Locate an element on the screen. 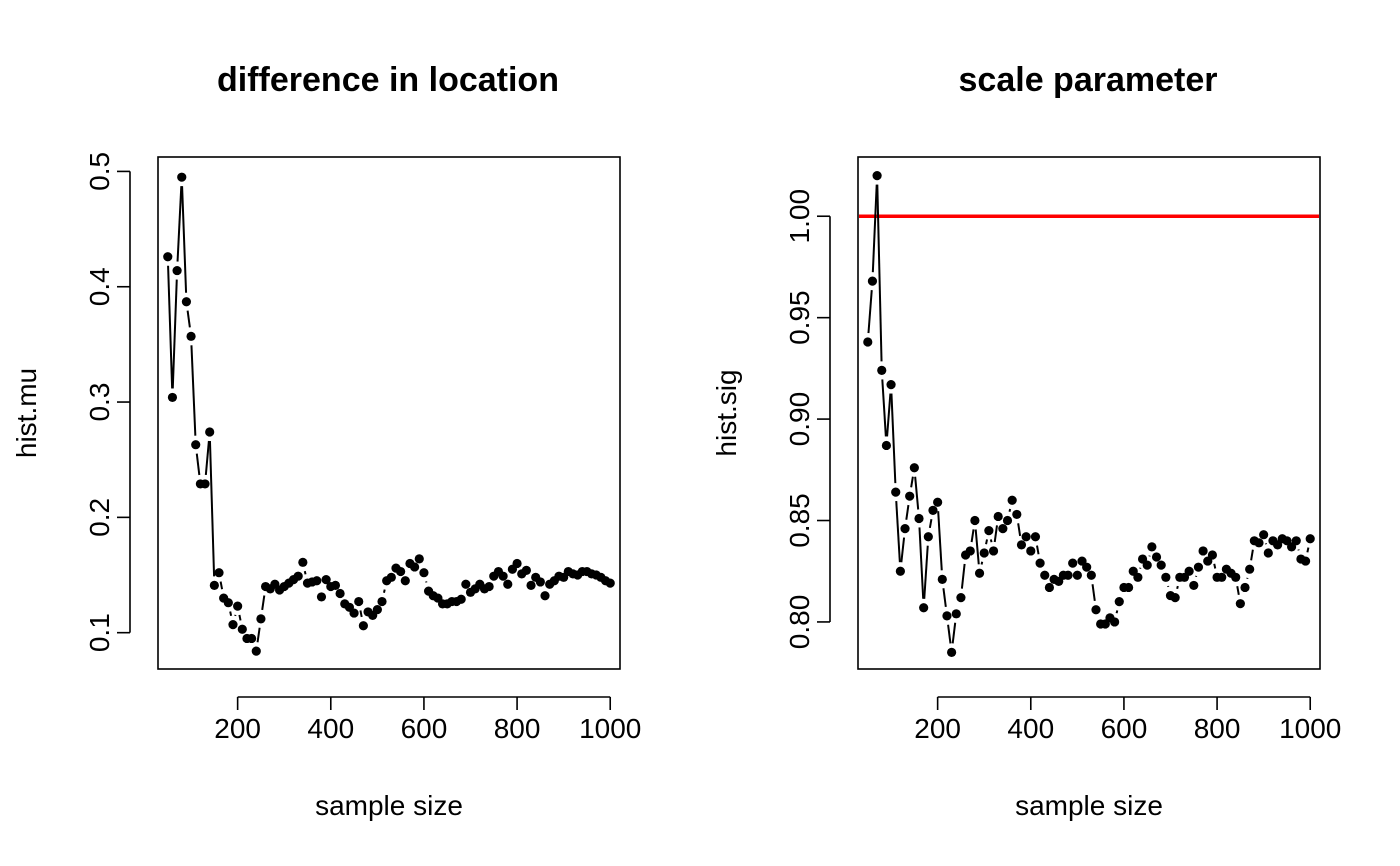 Image resolution: width=1400 pixels, height=866 pixels. x-tick-label: 400 is located at coordinates (1030, 728).